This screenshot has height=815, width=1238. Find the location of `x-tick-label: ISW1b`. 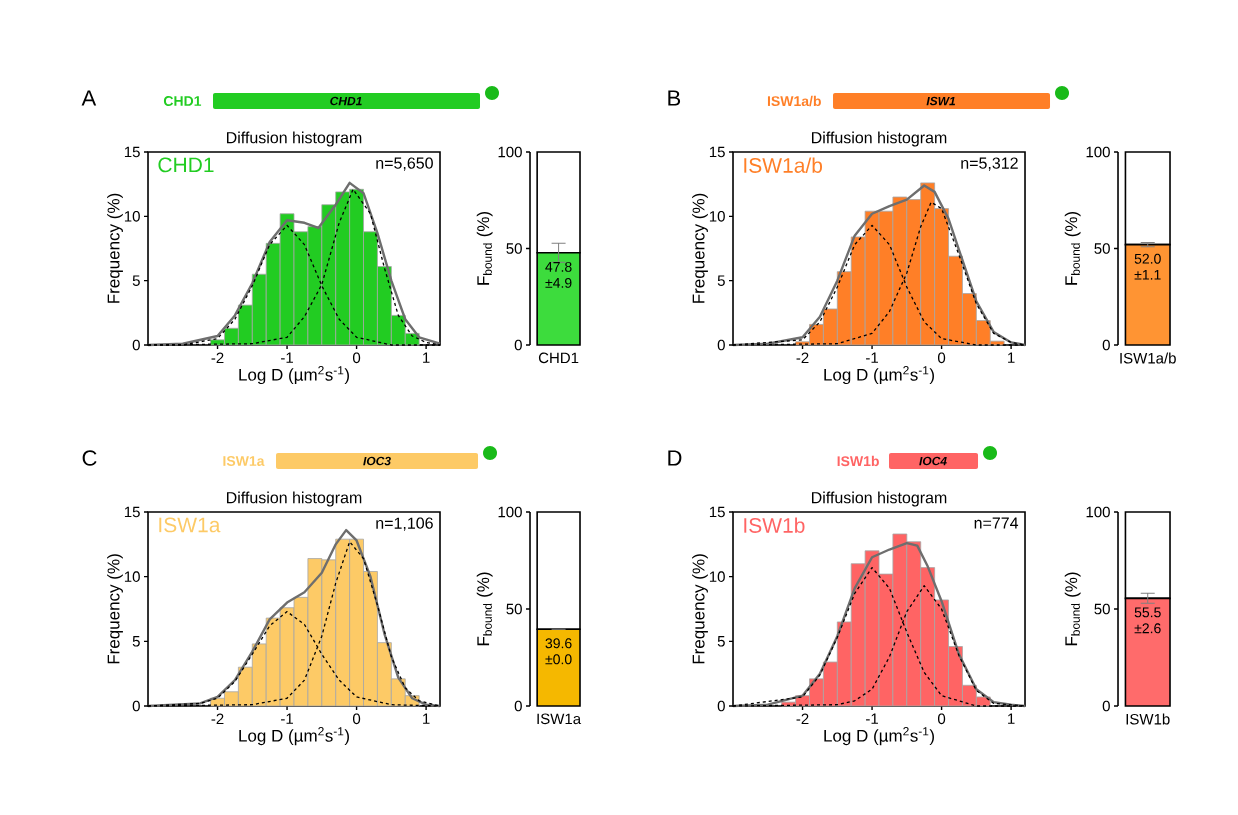

x-tick-label: ISW1b is located at coordinates (1148, 719).